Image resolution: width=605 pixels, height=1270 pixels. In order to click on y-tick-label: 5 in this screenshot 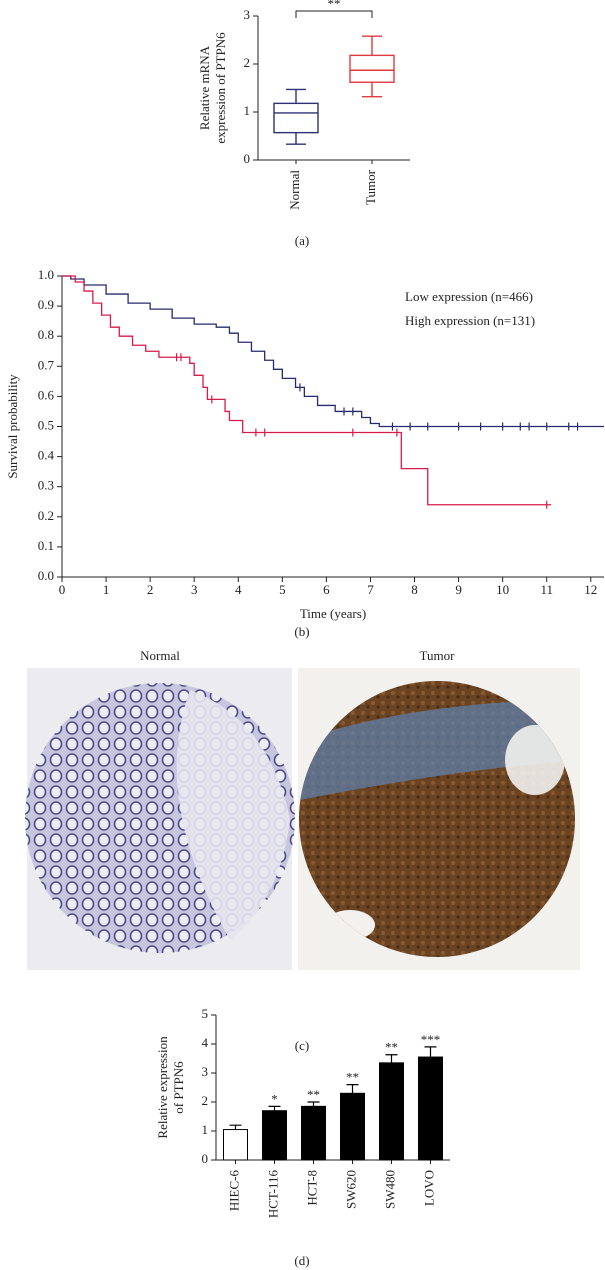, I will do `click(205, 1013)`.